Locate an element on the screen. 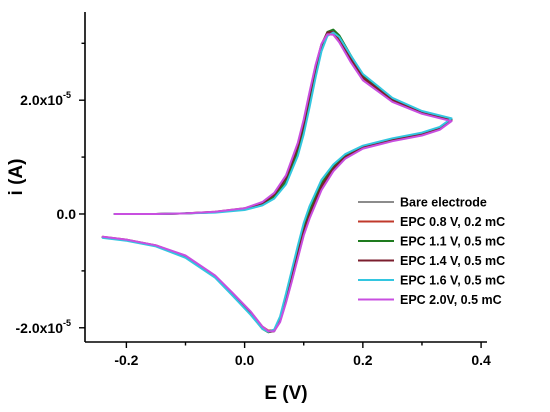 The width and height of the screenshot is (550, 412). legend-label: EPC 2.0V, 0.5 mC is located at coordinates (451, 300).